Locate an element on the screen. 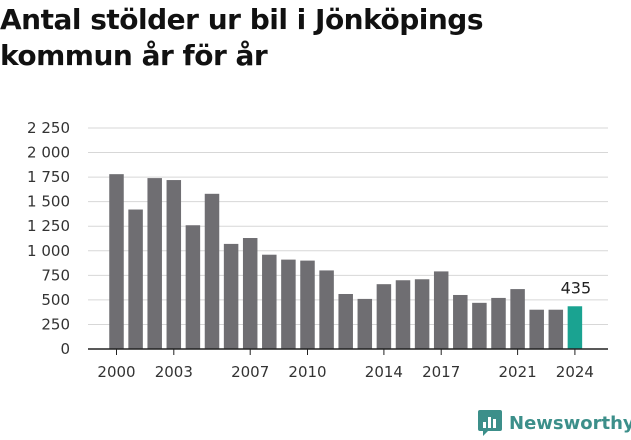 The width and height of the screenshot is (631, 440). x-axis-tick-labels: 2000 2003 2007 2010 2014 2017 2021 2024 is located at coordinates (345, 372).